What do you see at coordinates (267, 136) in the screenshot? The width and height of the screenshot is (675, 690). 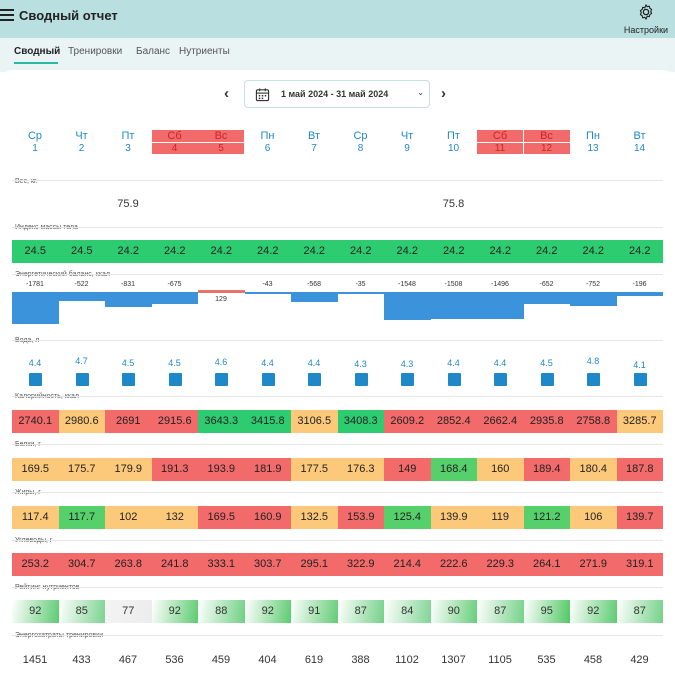 I see `day-name: Пн` at bounding box center [267, 136].